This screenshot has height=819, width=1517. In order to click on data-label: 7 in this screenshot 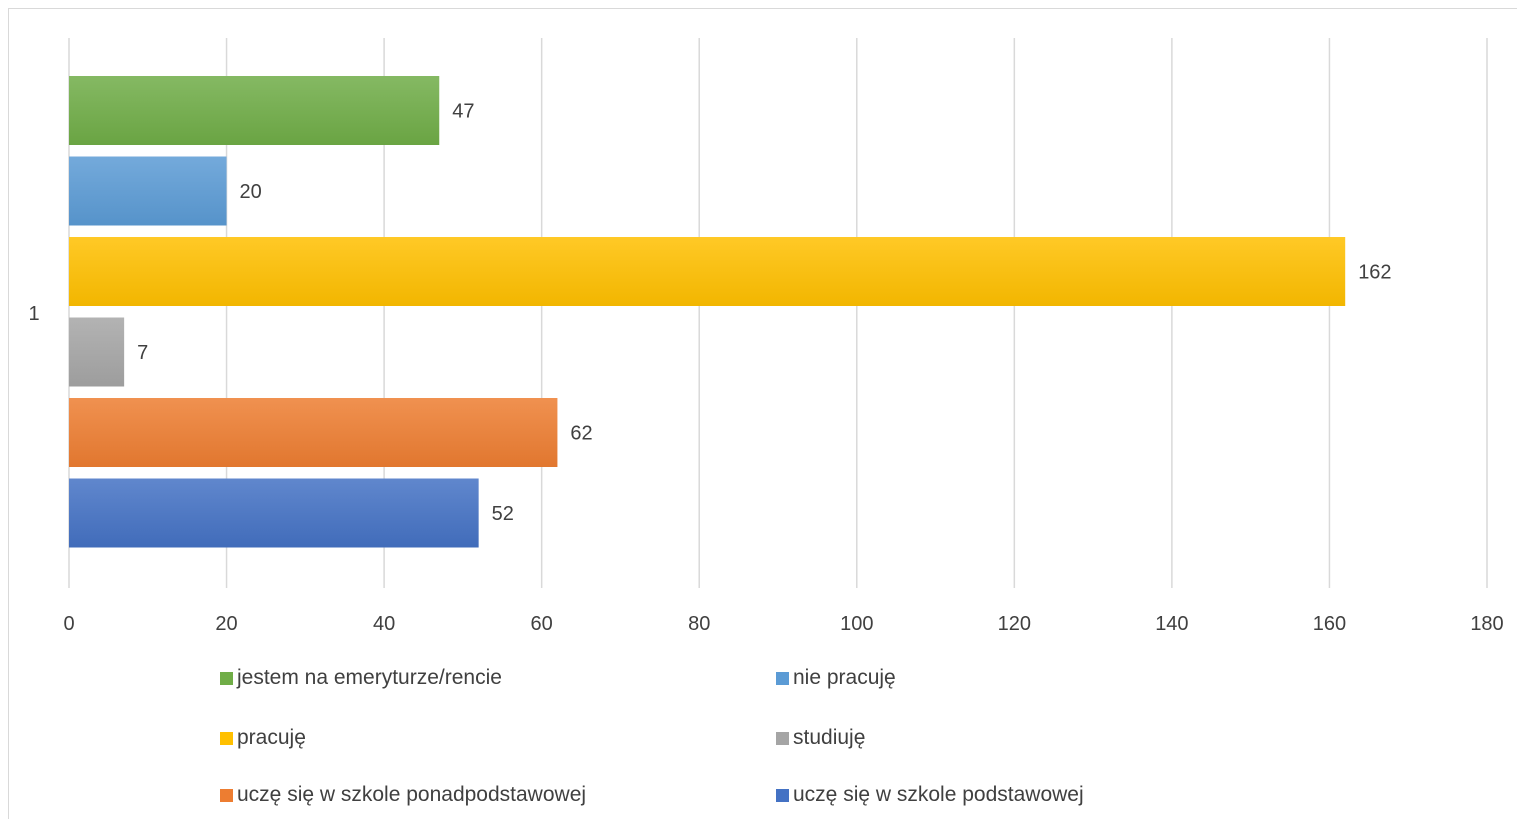, I will do `click(142, 353)`.